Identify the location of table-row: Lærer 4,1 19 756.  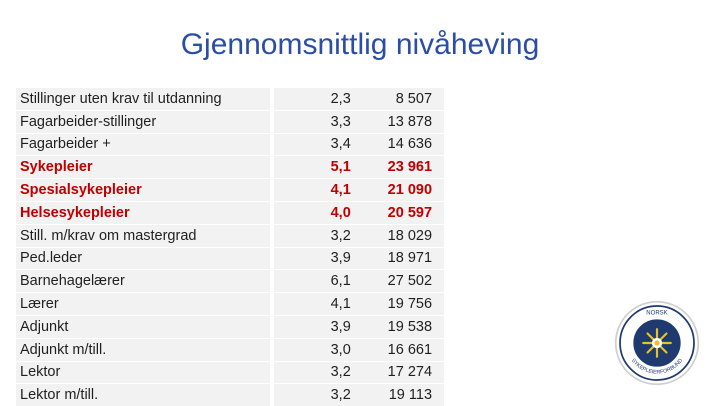
(230, 303).